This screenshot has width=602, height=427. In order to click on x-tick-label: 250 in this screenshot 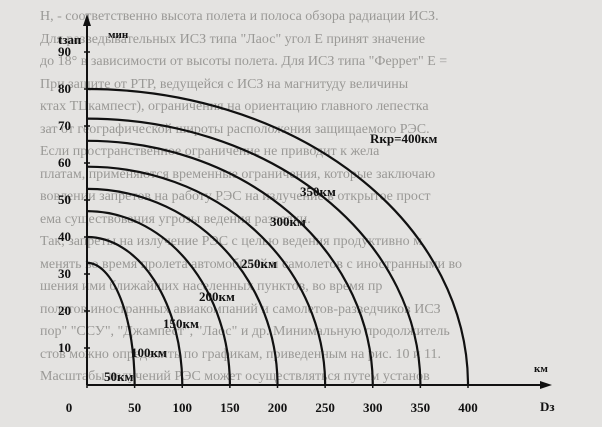, I will do `click(325, 407)`.